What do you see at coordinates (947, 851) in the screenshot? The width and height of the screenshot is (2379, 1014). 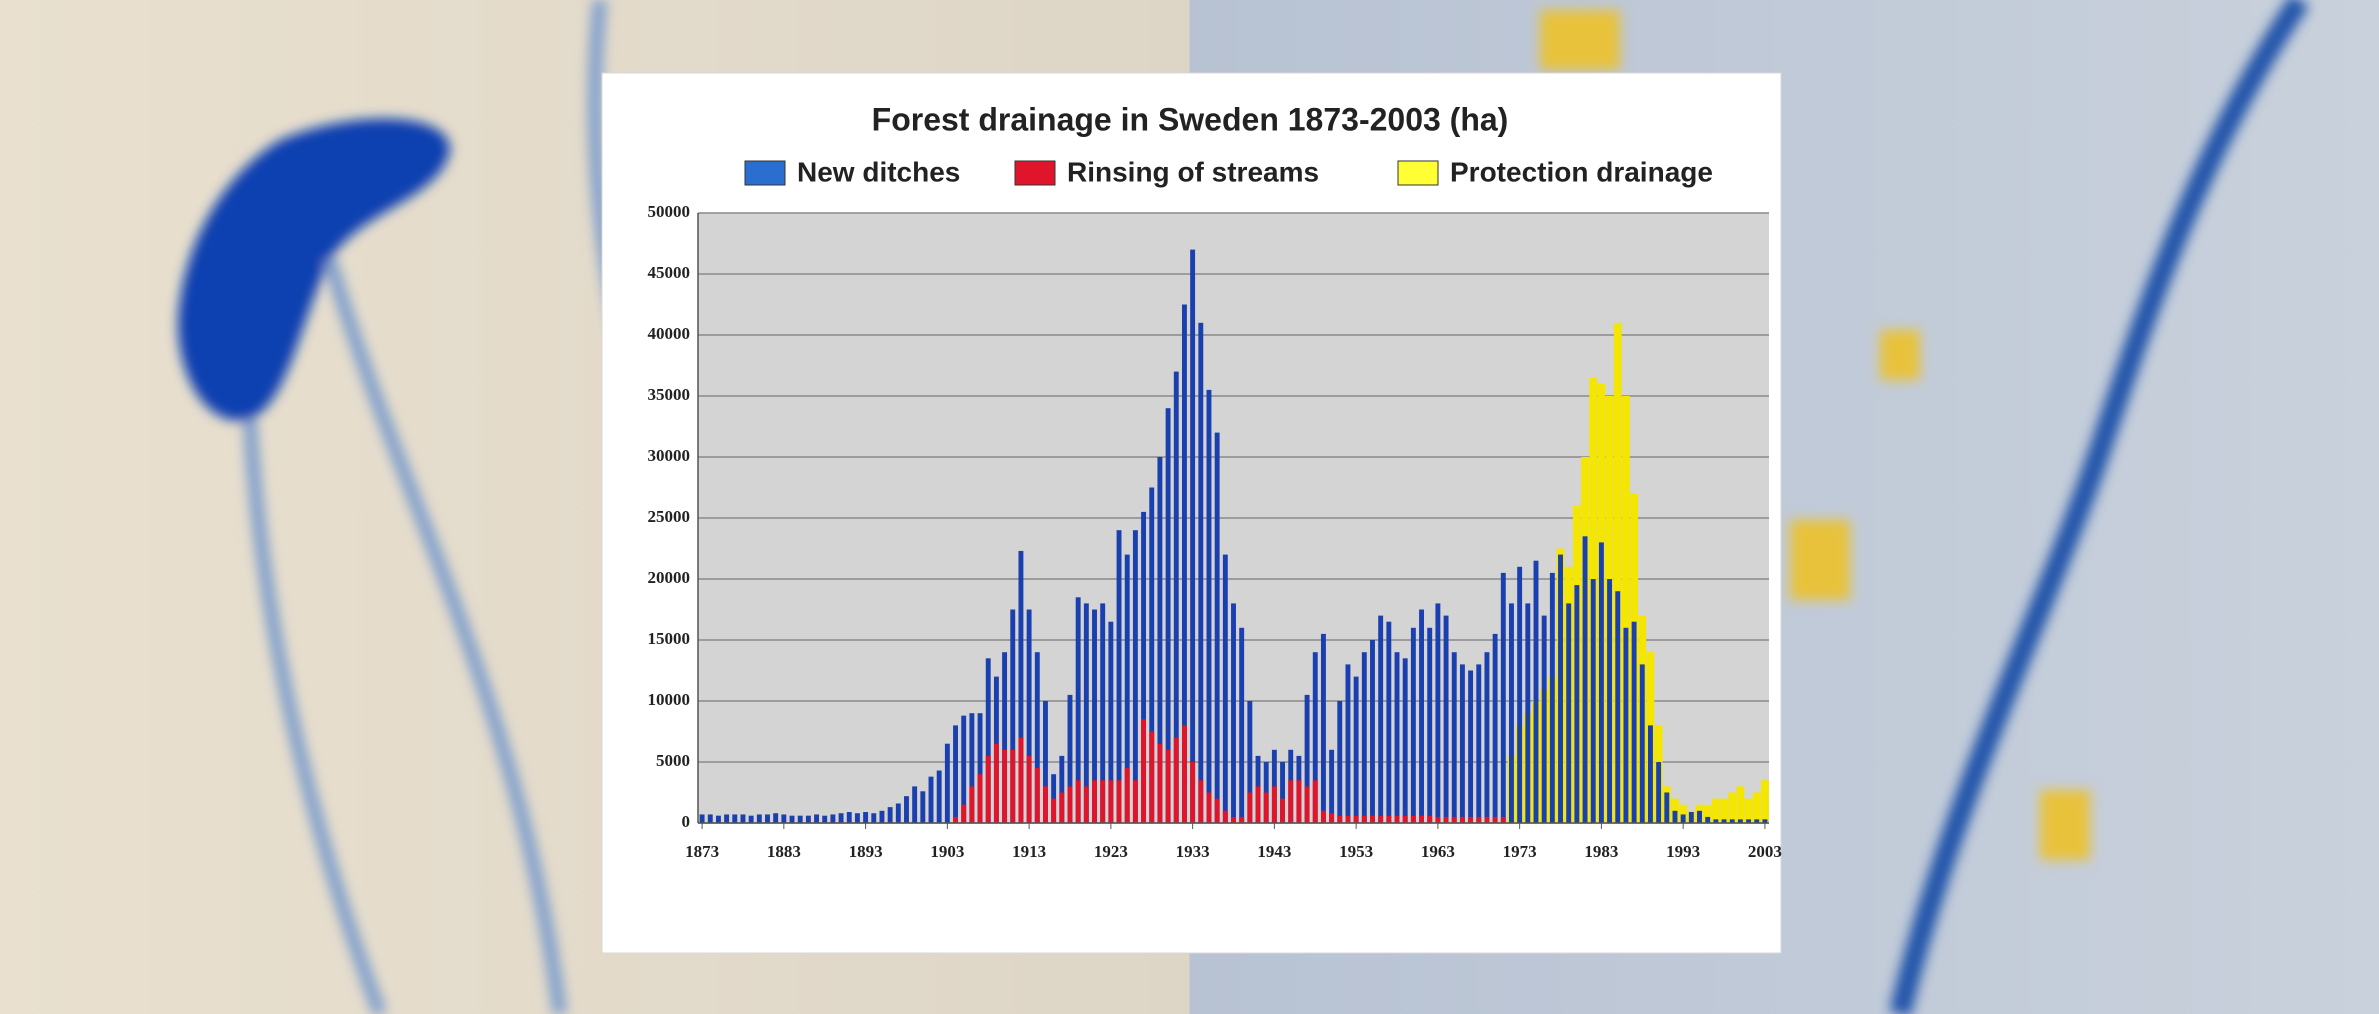 I see `x-tick-label: 1903` at bounding box center [947, 851].